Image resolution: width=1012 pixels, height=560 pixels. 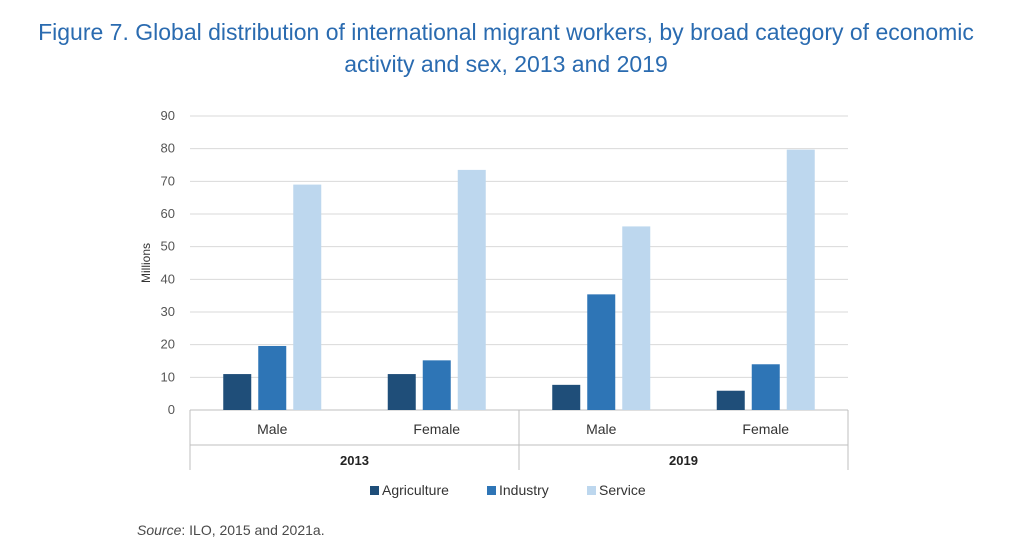 I want to click on y-tick-label: 0, so click(x=171, y=409).